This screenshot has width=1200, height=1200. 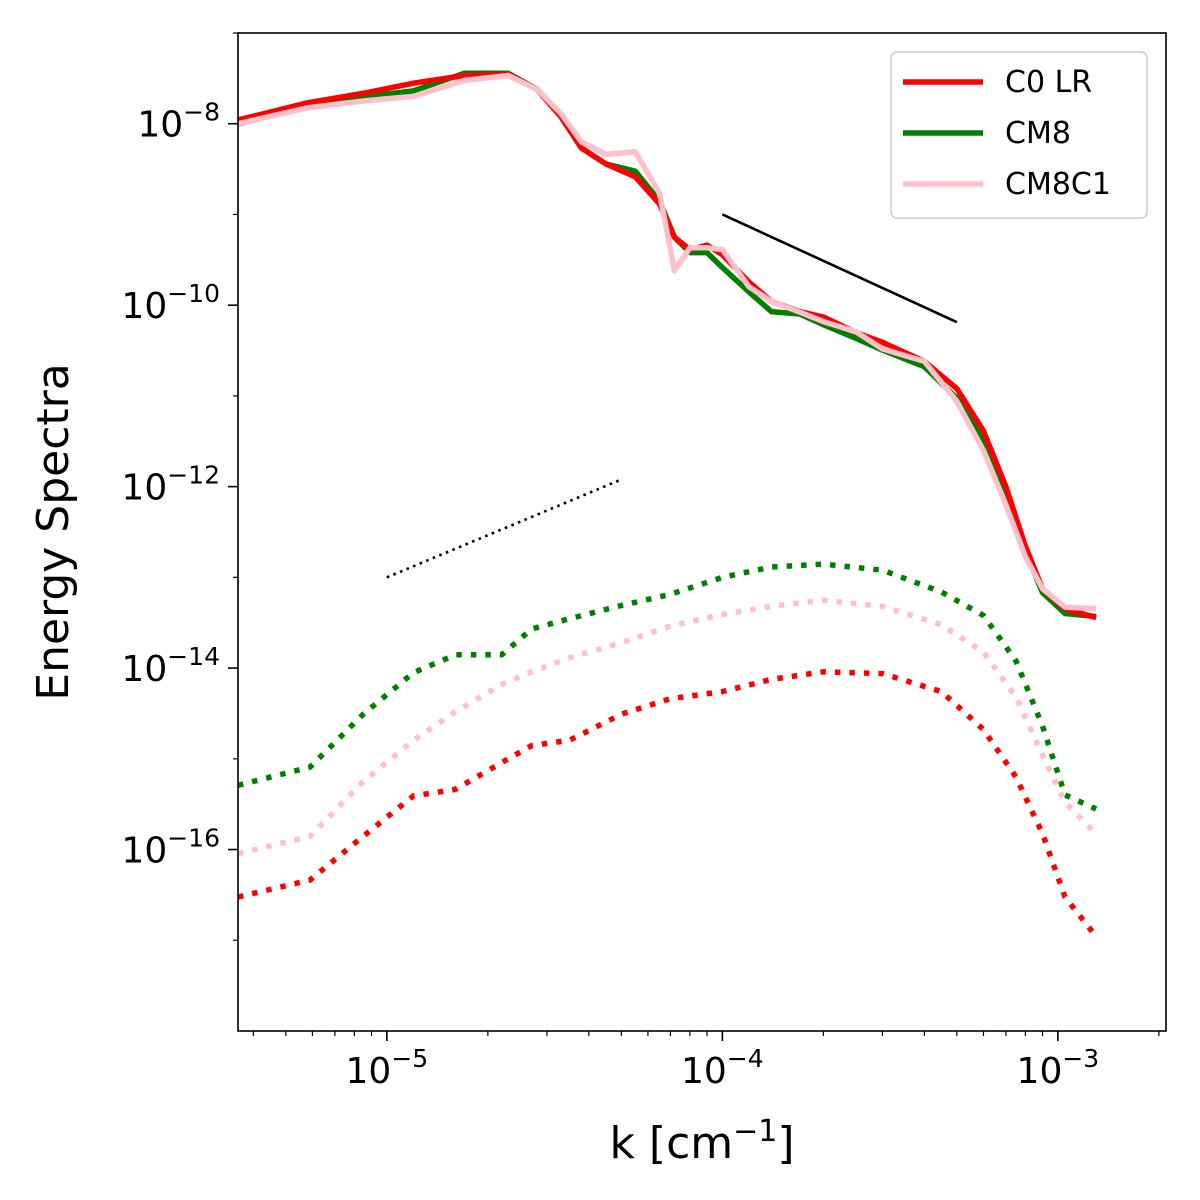 I want to click on y-axis-label: Energy Spectra, so click(x=53, y=531).